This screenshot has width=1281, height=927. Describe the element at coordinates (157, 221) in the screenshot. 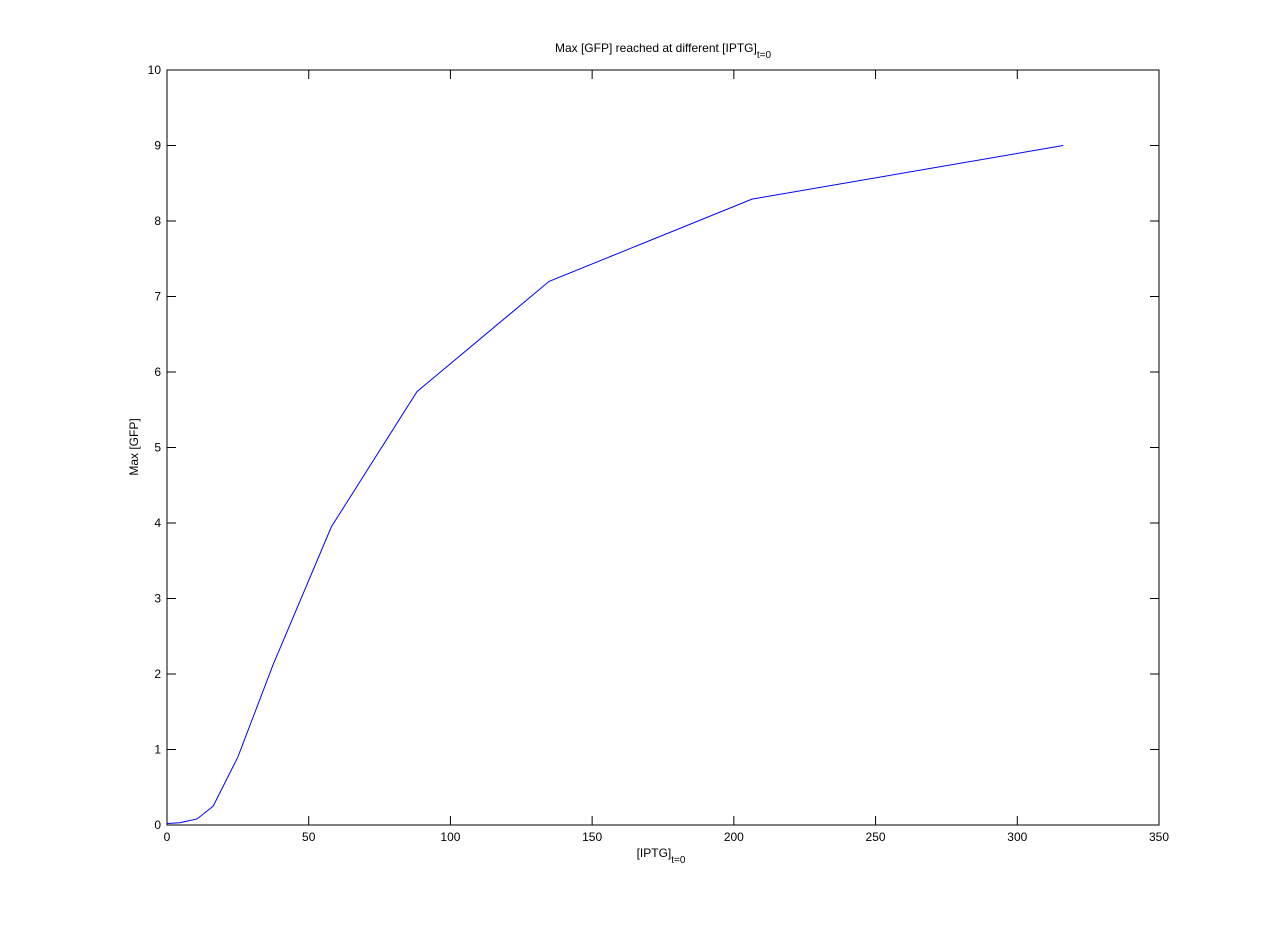

I see `y-tick-label: 8` at that location.